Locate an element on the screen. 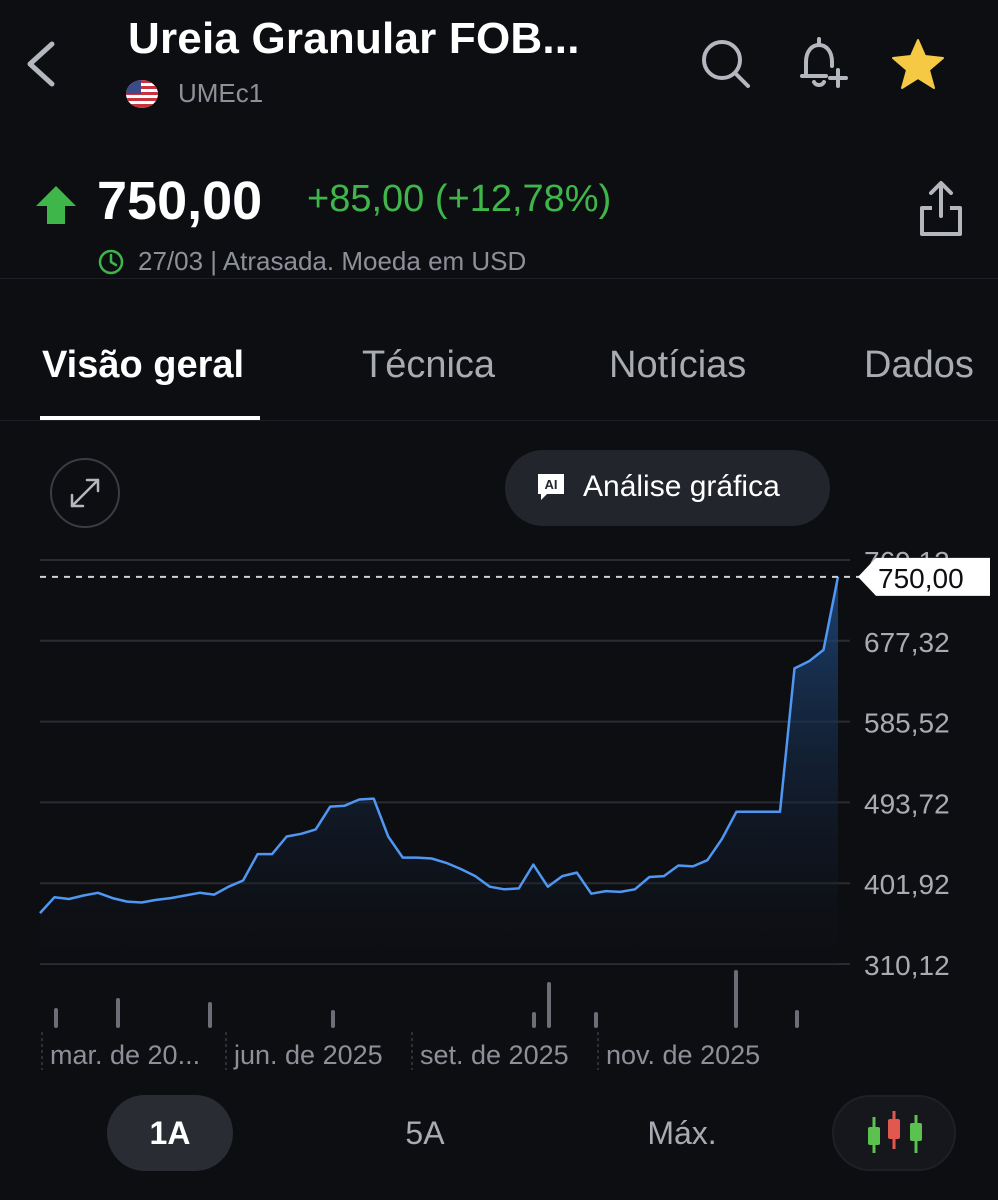 The height and width of the screenshot is (1200, 998). candlestick-toggle-button is located at coordinates (894, 1133).